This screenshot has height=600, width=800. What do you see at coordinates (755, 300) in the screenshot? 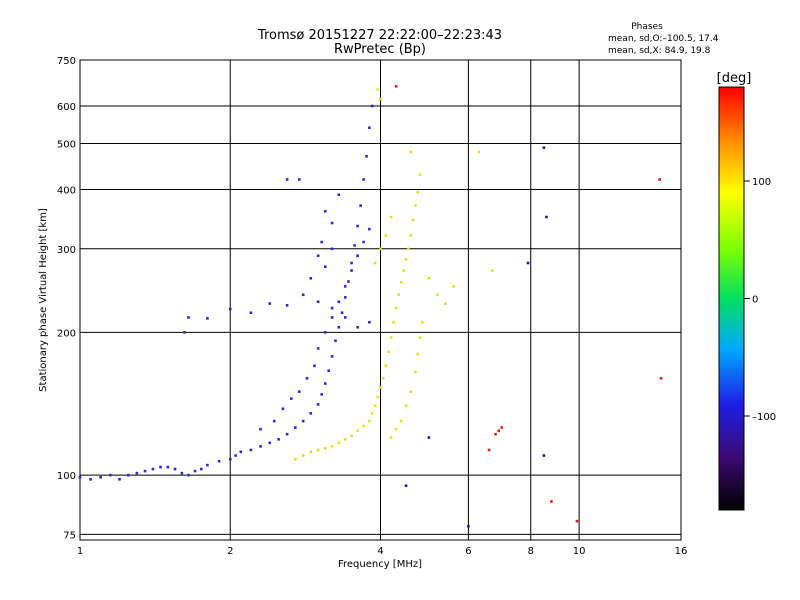
I see `colorbar-tick-label: 0` at bounding box center [755, 300].